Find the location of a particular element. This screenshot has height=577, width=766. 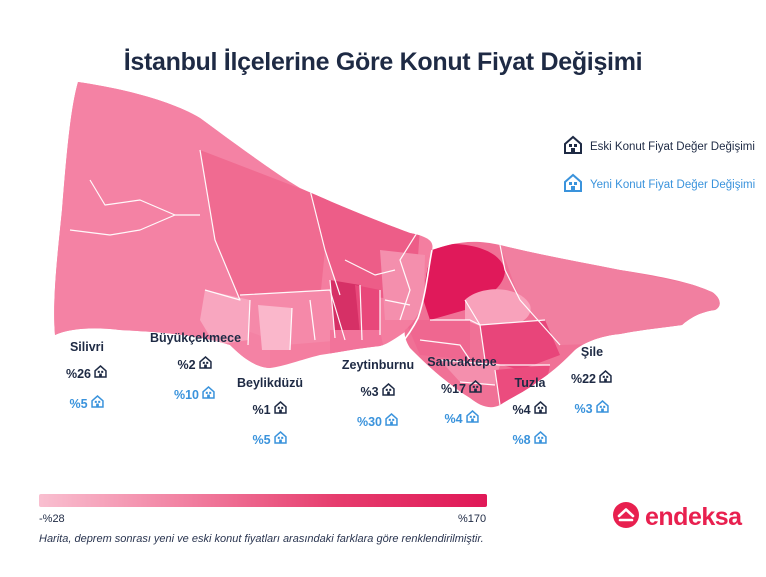

district-beyoglu-sisli is located at coordinates (402, 285).